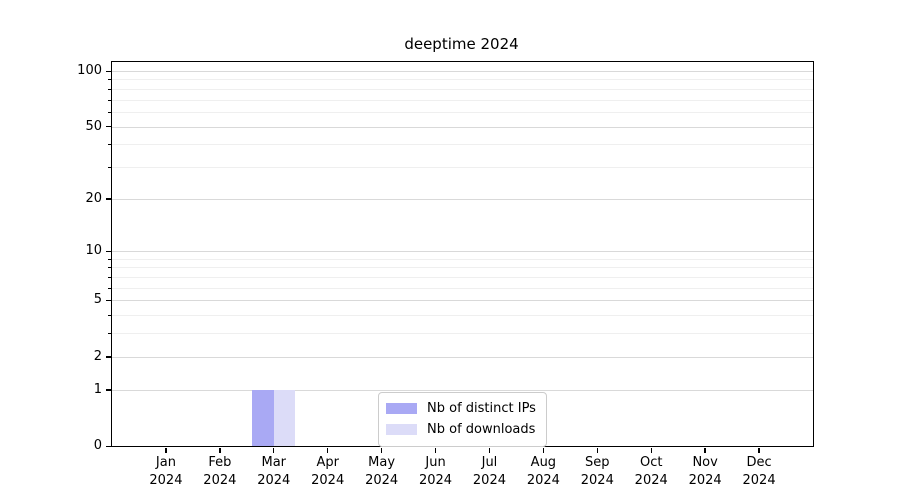 The width and height of the screenshot is (900, 500). Describe the element at coordinates (220, 471) in the screenshot. I see `x-tick-label: Feb 2024` at that location.